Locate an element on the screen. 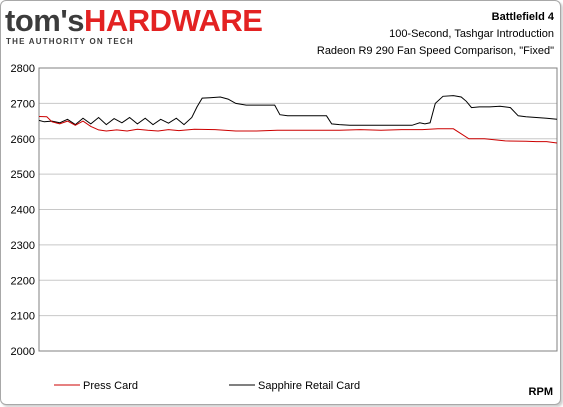 This screenshot has width=563, height=407. brand-tagline: THE AUTHORITY ON TECH is located at coordinates (70, 41).